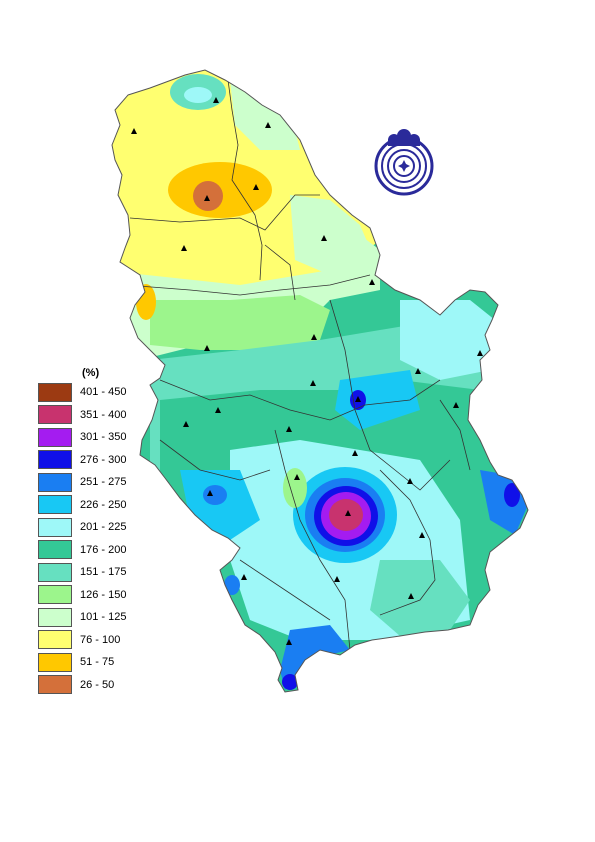 Image resolution: width=595 pixels, height=842 pixels. Describe the element at coordinates (404, 162) in the screenshot. I see `institute-logo-icon` at that location.